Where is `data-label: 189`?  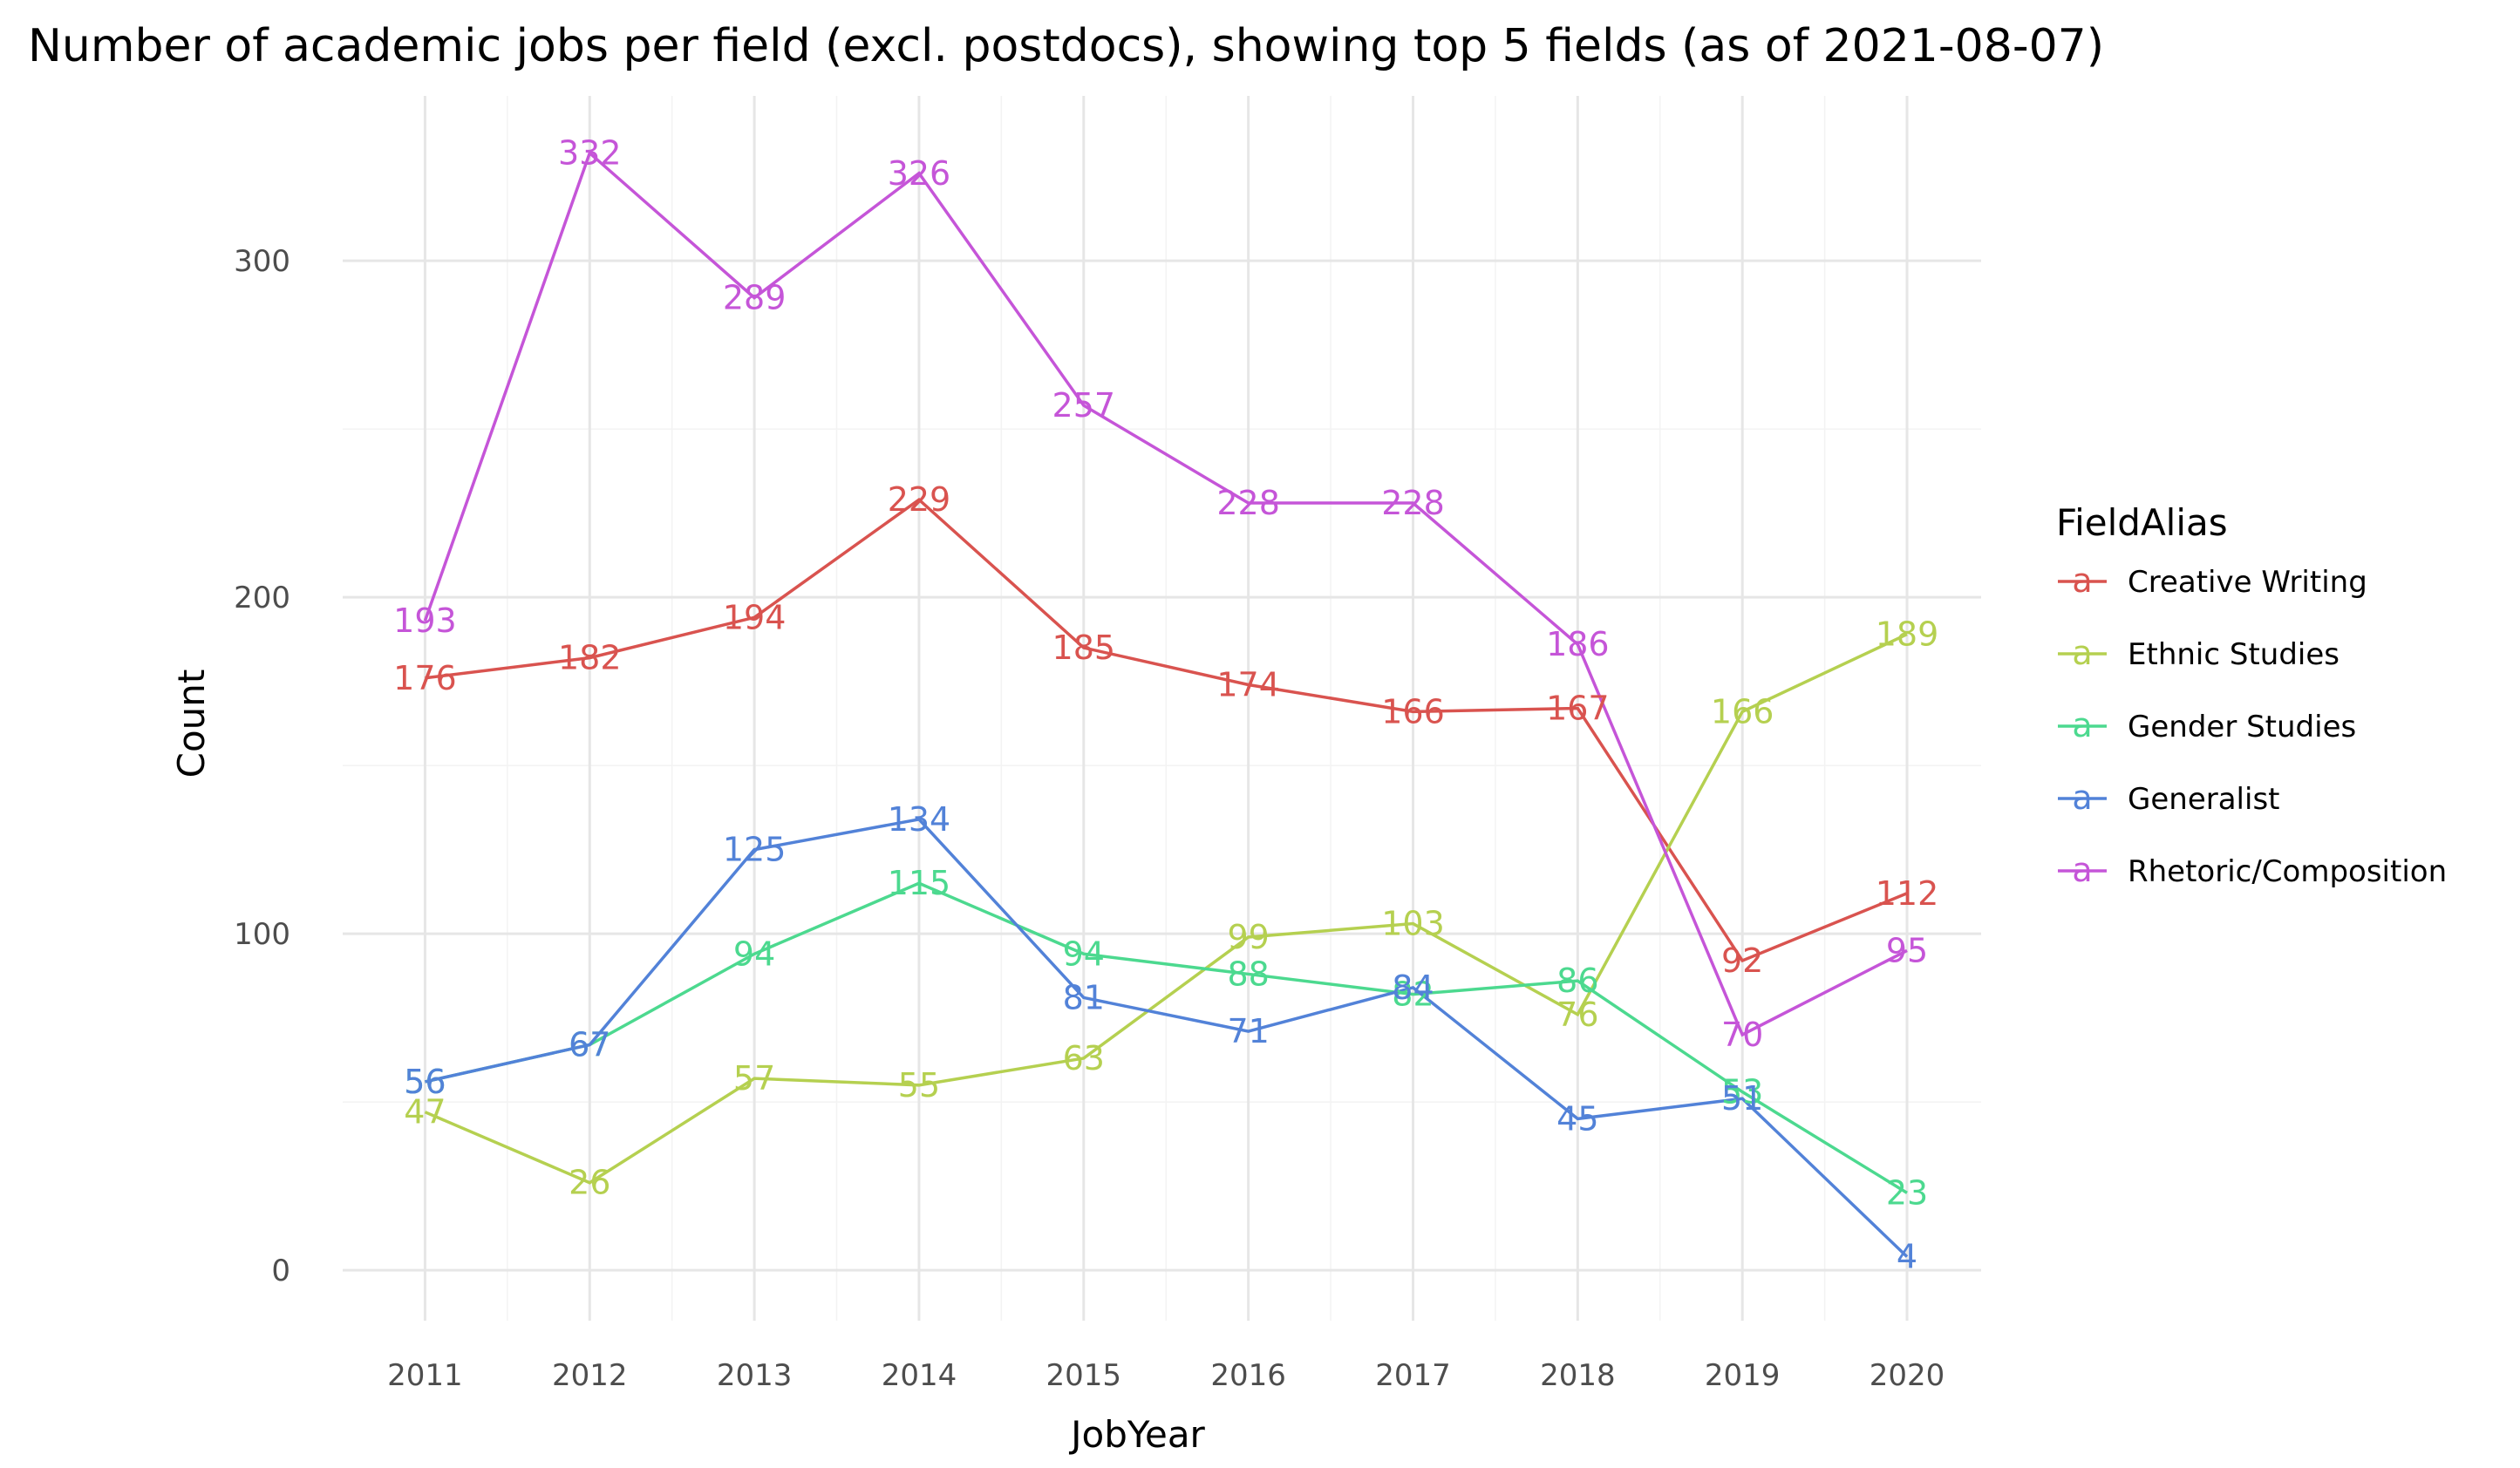 data-label: 189 is located at coordinates (1907, 634).